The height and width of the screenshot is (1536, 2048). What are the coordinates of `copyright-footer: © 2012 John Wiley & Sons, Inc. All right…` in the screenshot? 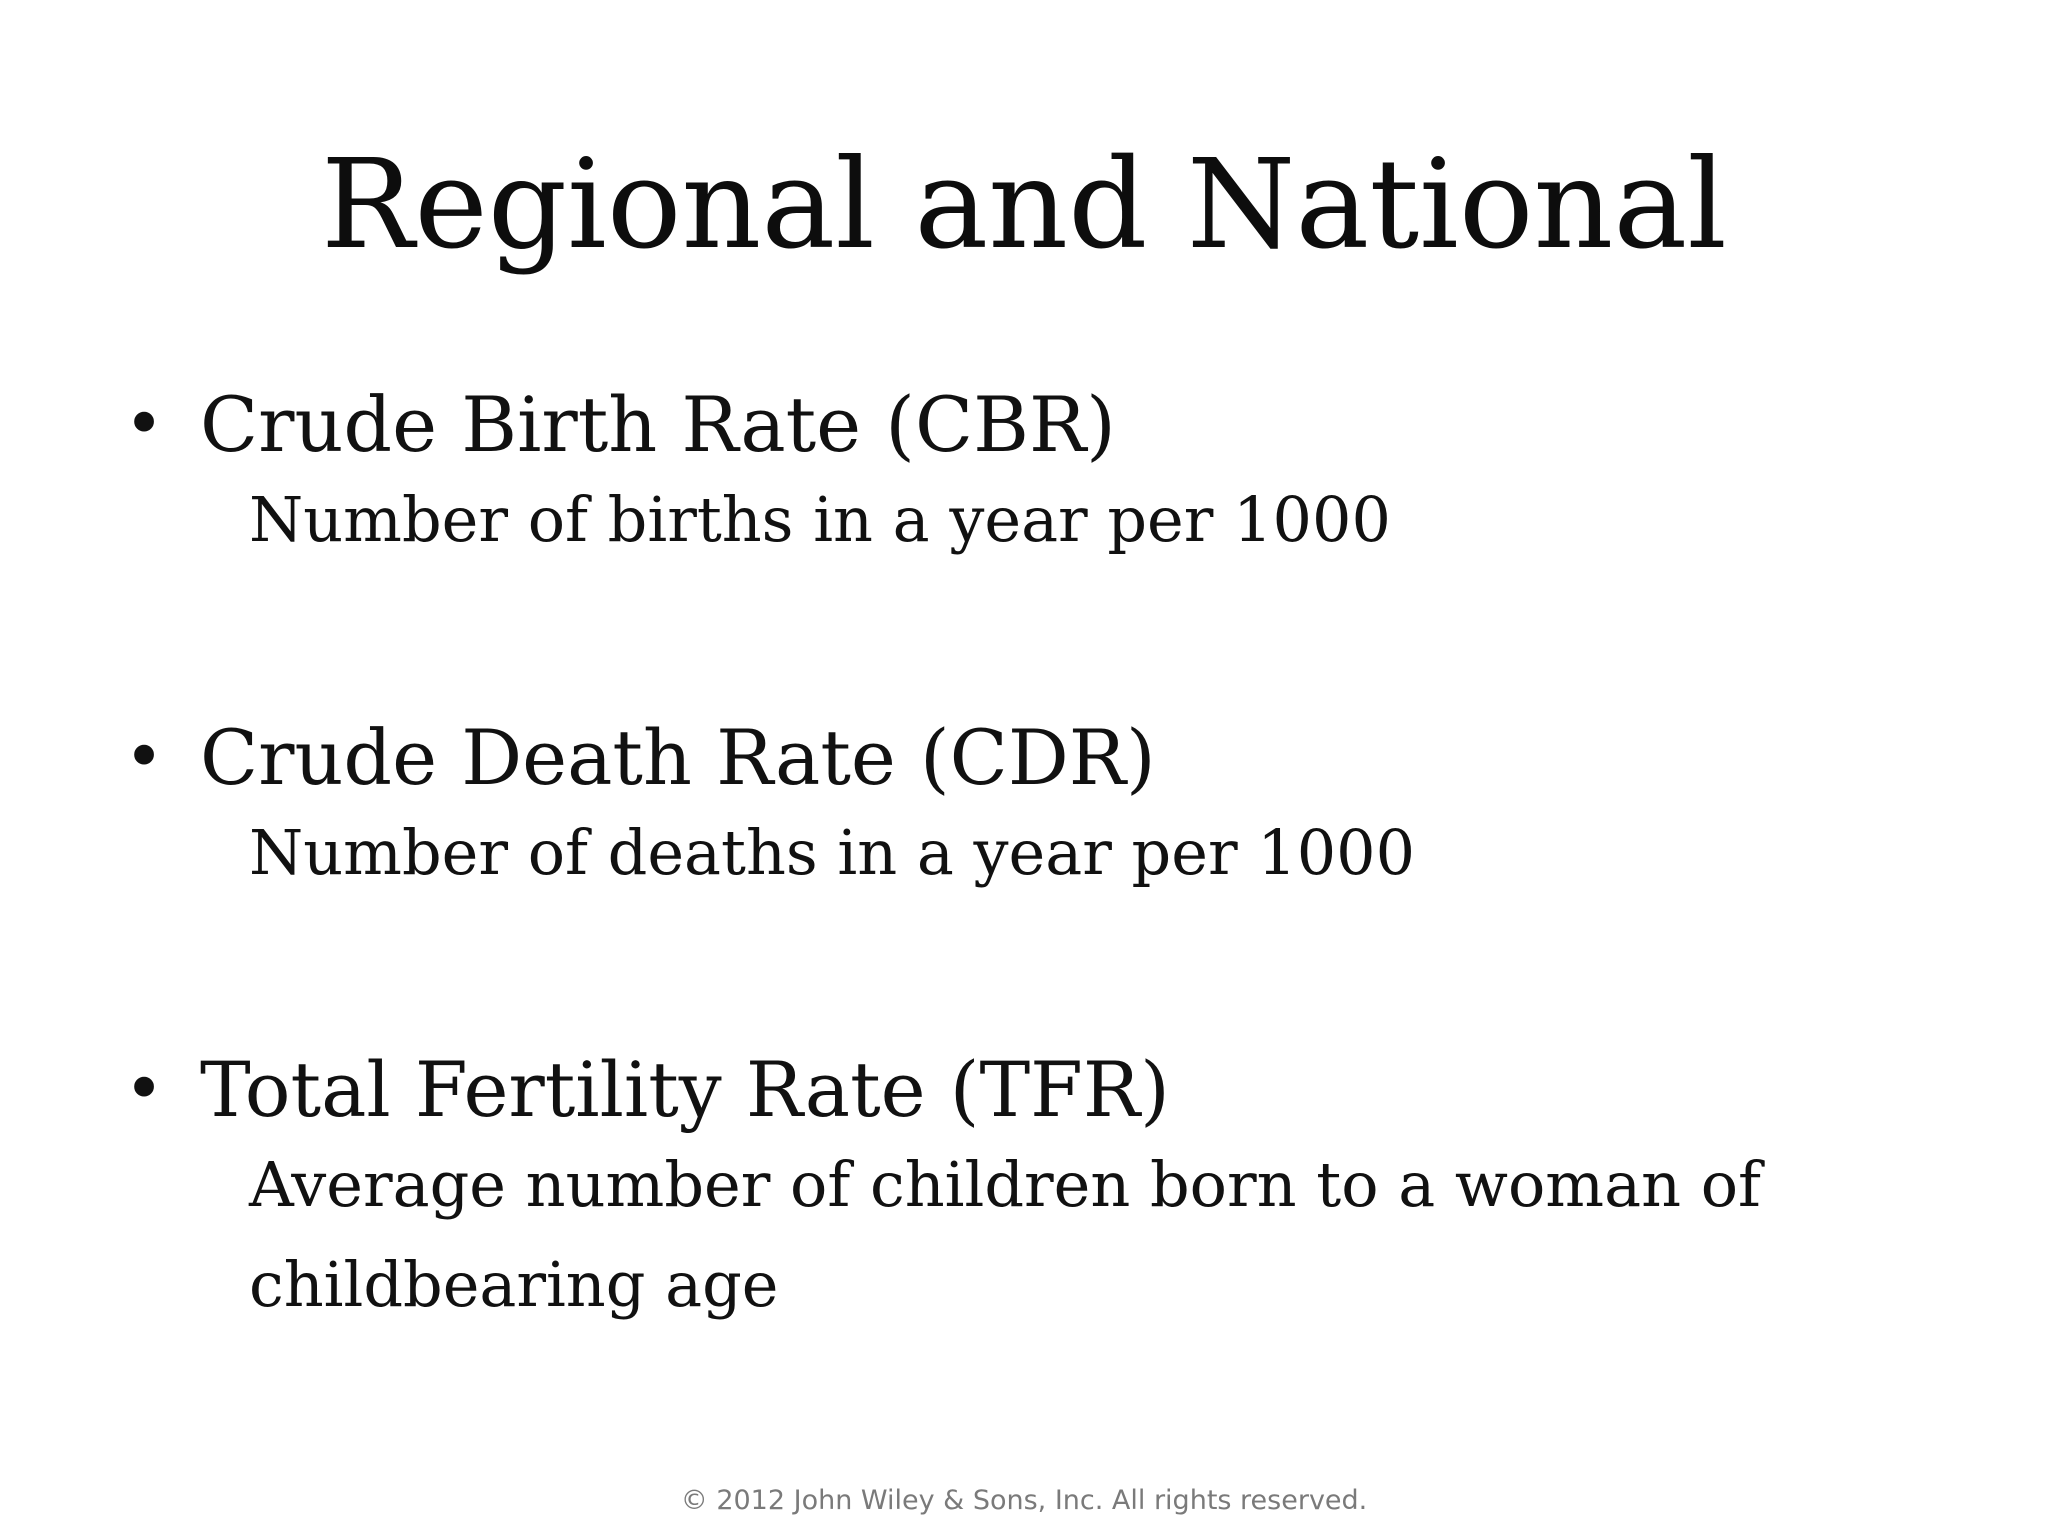 It's located at (1024, 1500).